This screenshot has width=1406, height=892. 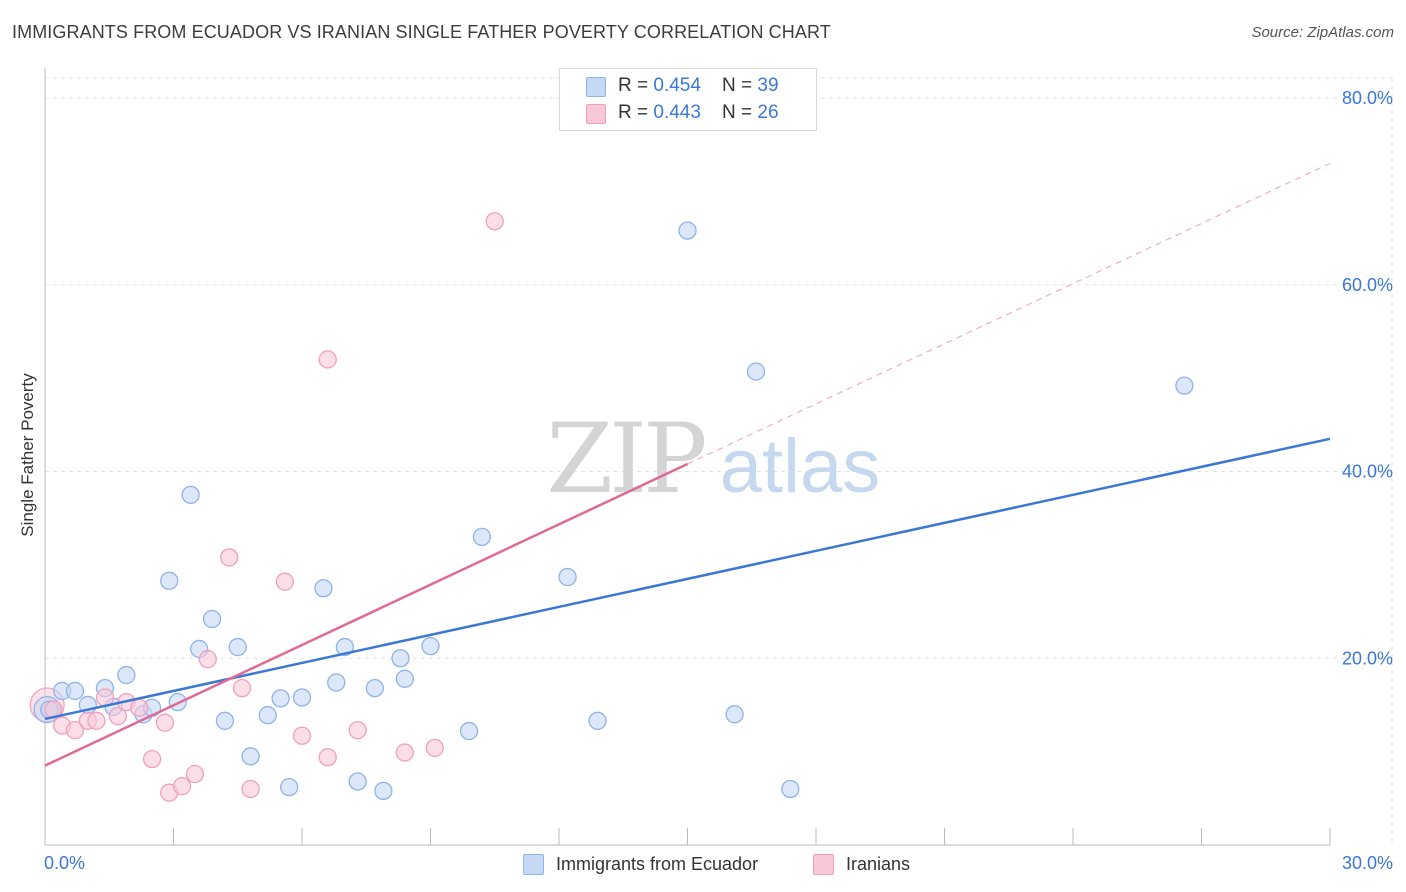 What do you see at coordinates (1367, 658) in the screenshot?
I see `y-tick-label: 20.0%` at bounding box center [1367, 658].